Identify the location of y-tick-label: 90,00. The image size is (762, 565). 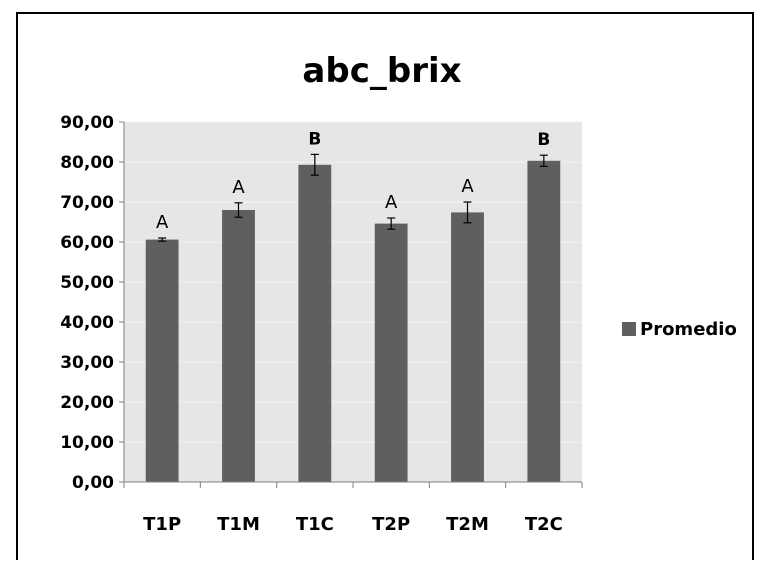
(87, 123).